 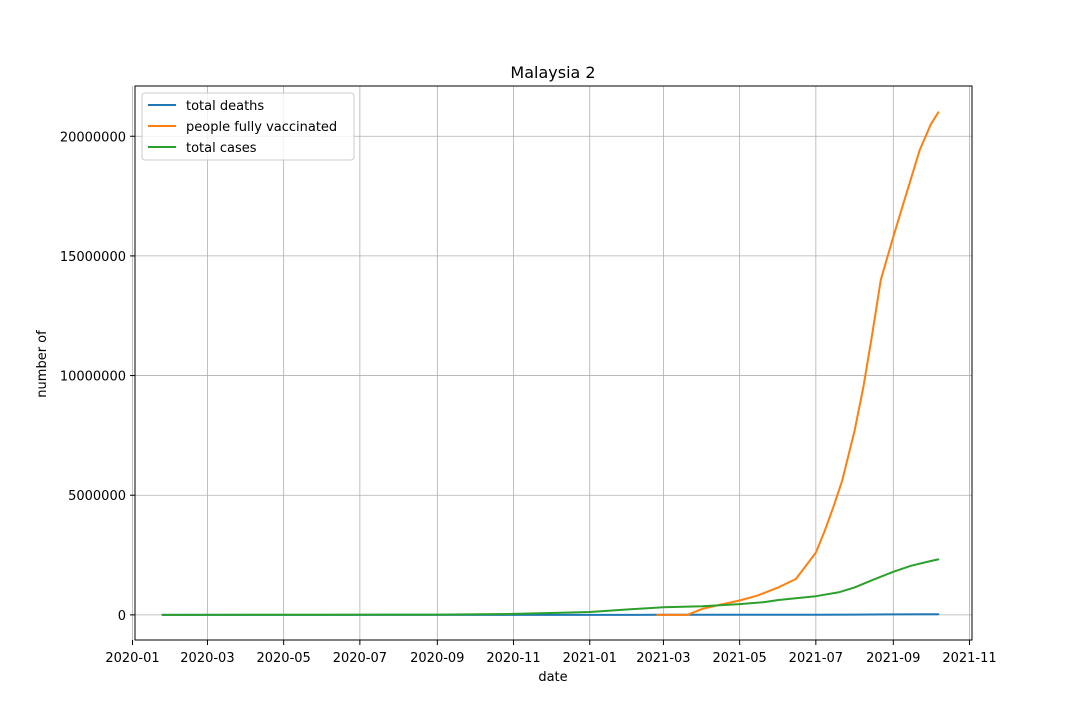 What do you see at coordinates (93, 257) in the screenshot?
I see `y-tick-label: 15000000` at bounding box center [93, 257].